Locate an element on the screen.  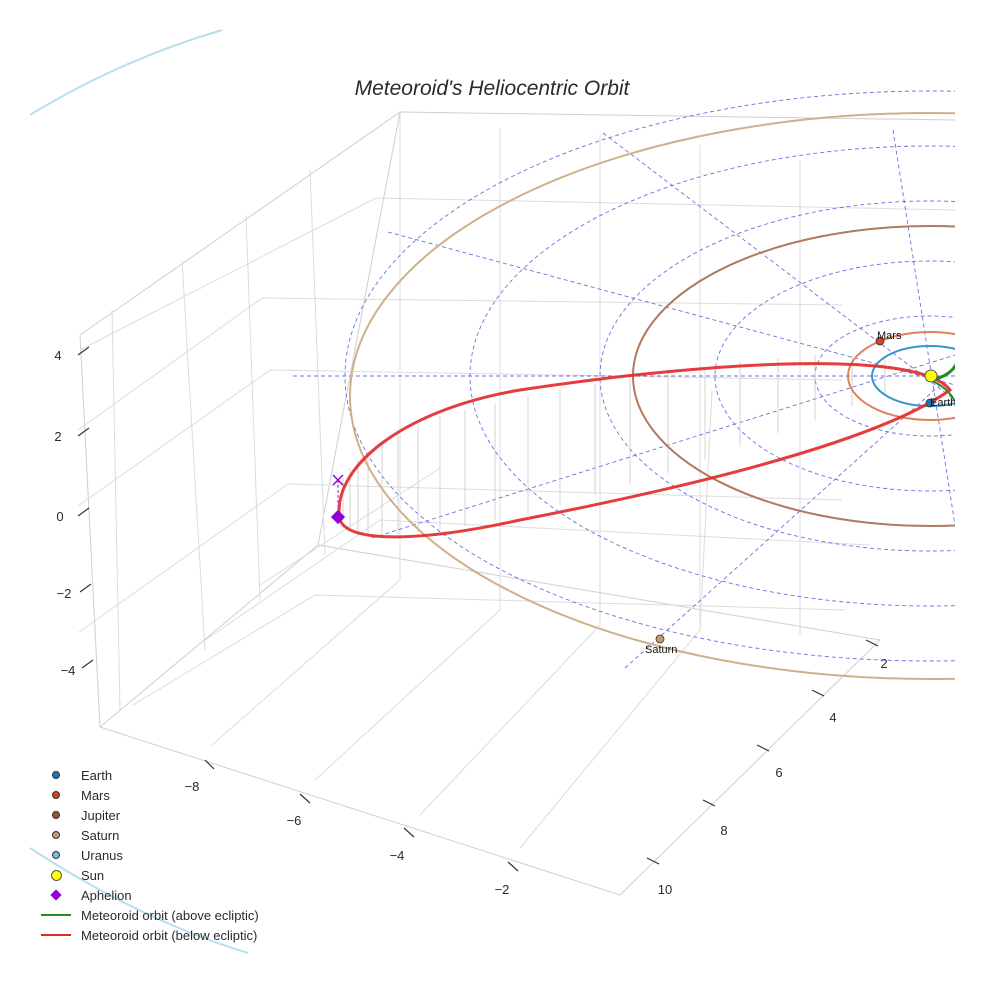
legend-orbit-above-swatch is located at coordinates (56, 915).